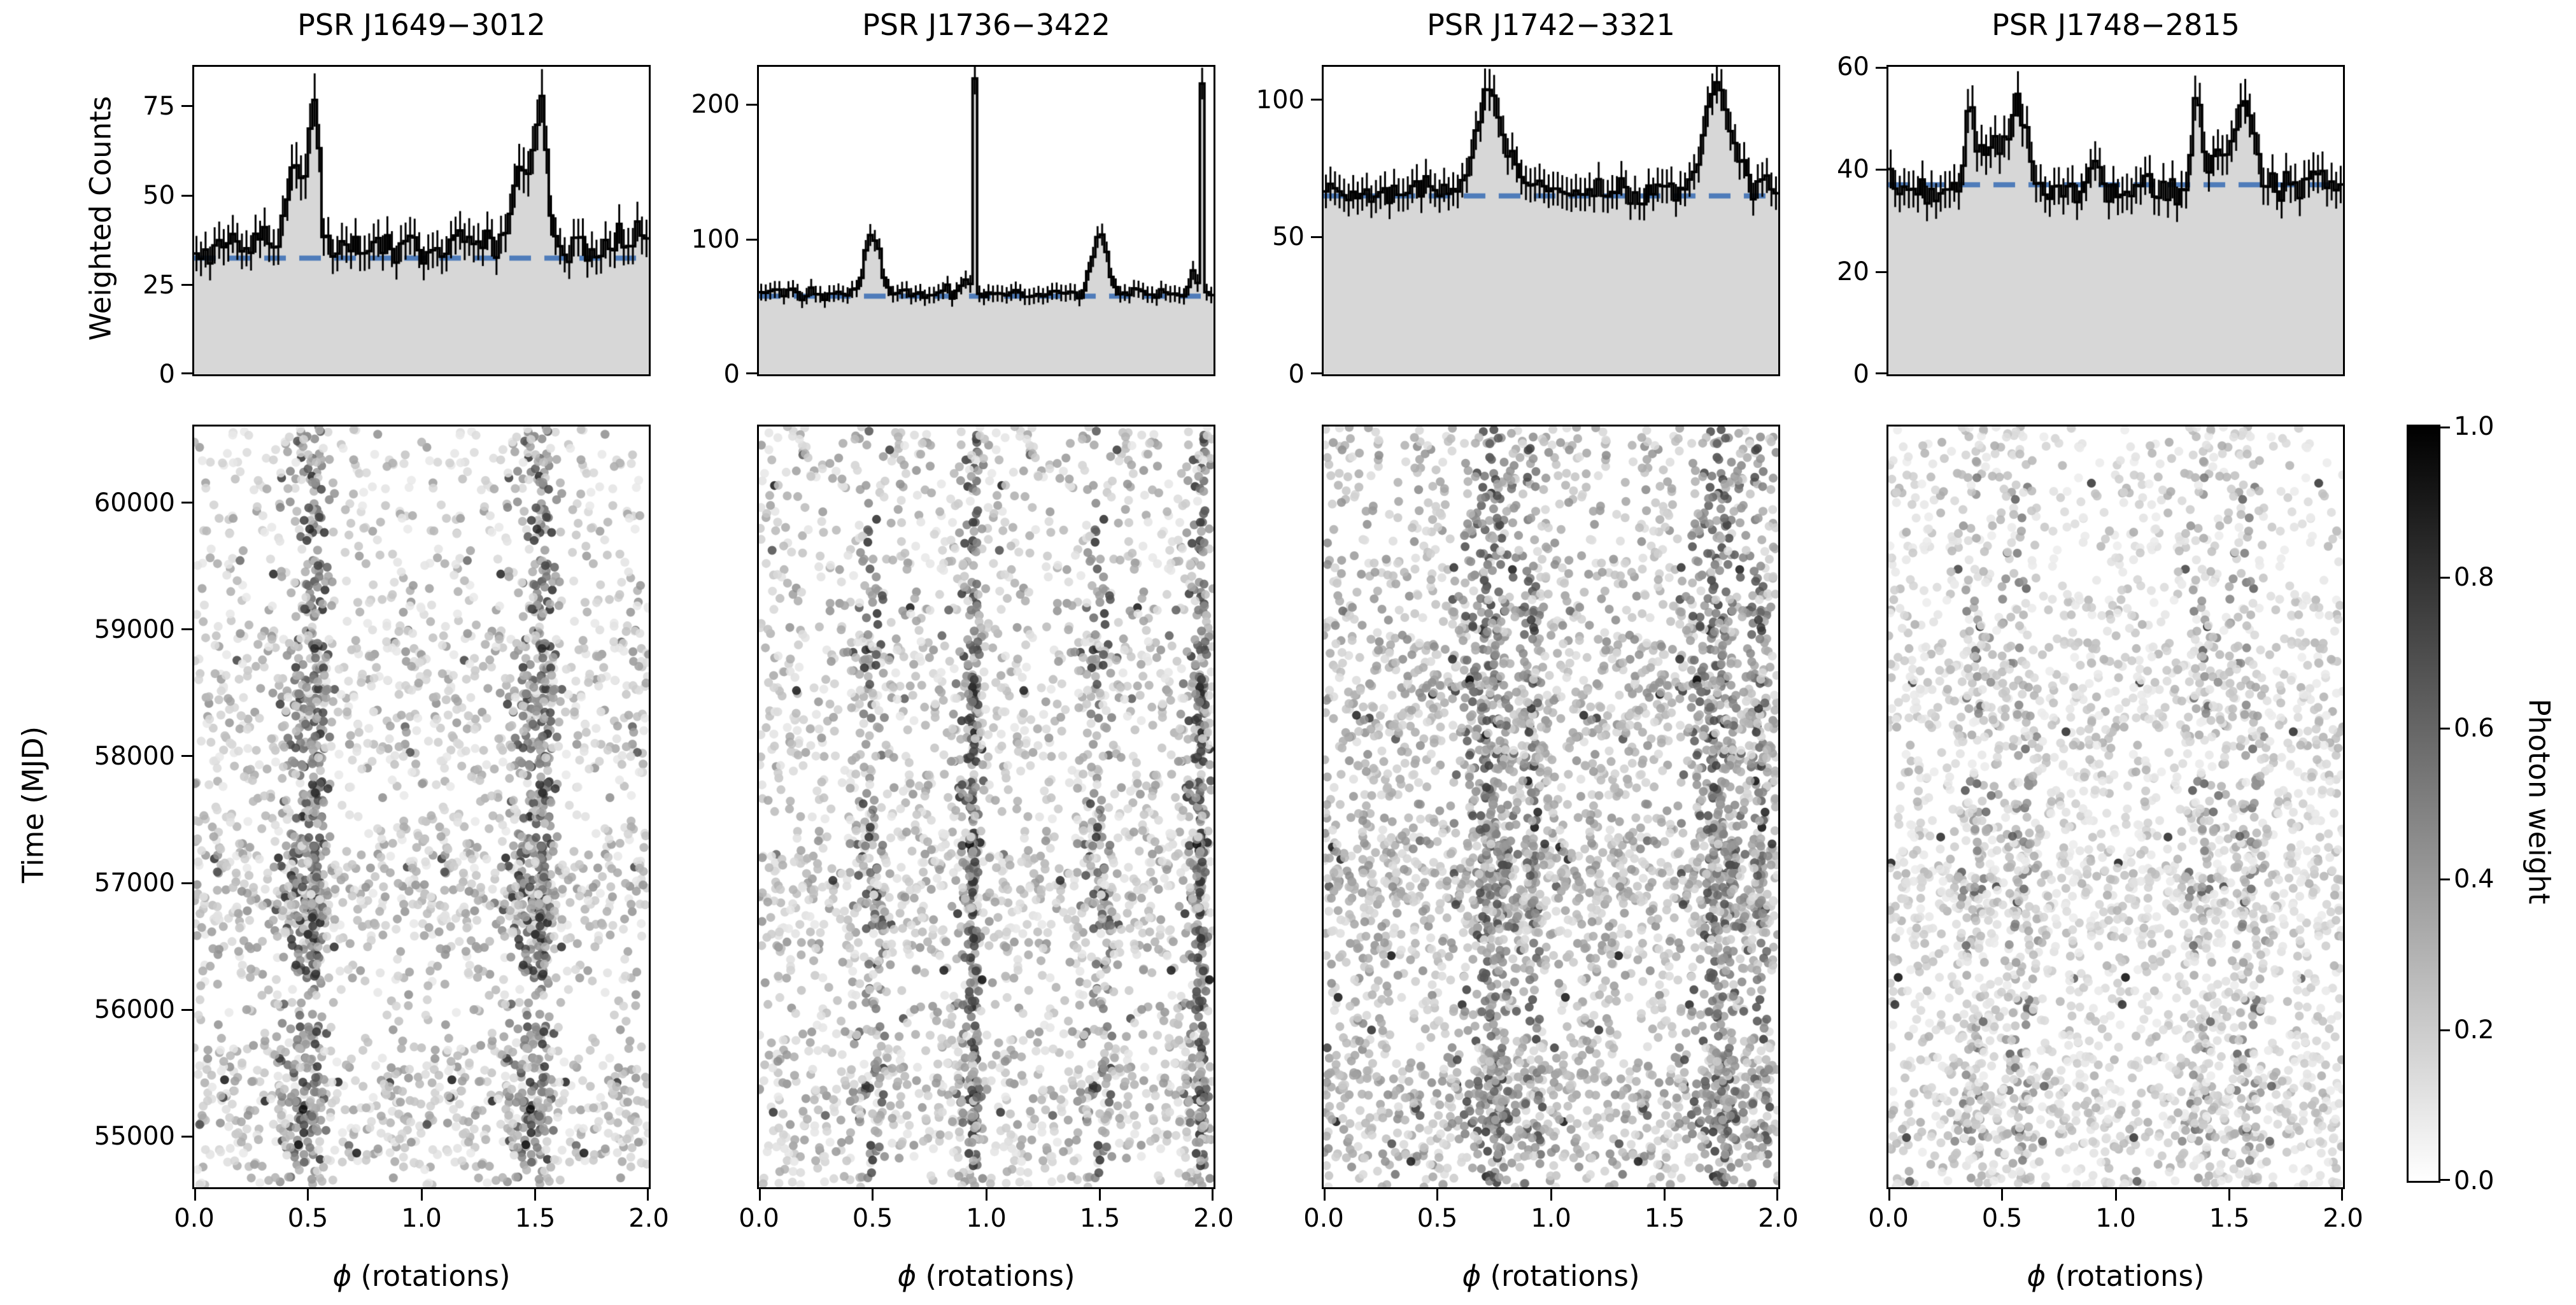 The image size is (2576, 1305). Describe the element at coordinates (1853, 66) in the screenshot. I see `profile-y-tick-label: 60` at that location.